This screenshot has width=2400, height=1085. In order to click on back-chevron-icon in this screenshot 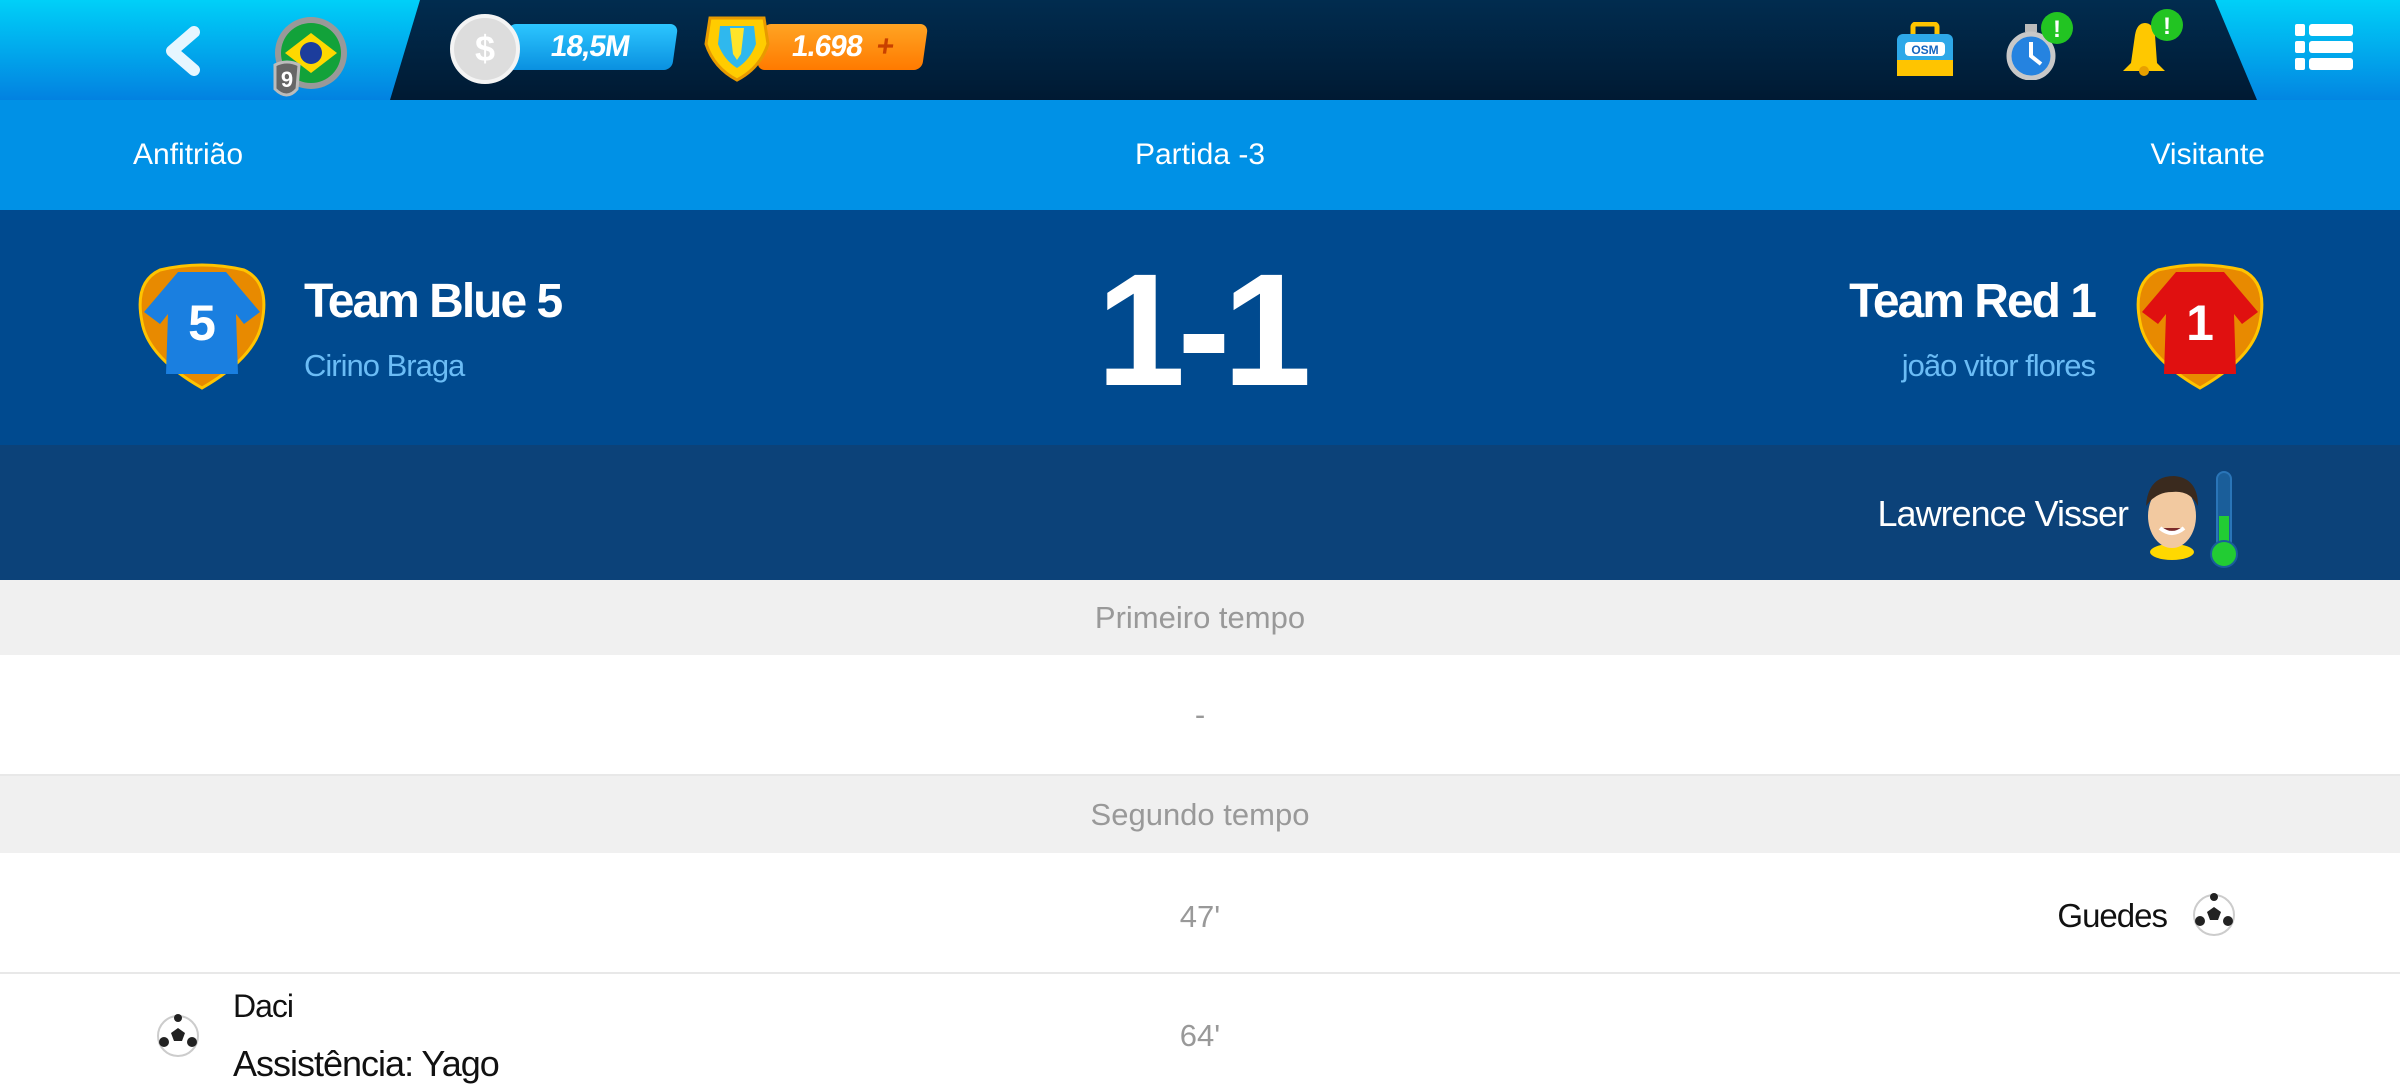, I will do `click(183, 51)`.